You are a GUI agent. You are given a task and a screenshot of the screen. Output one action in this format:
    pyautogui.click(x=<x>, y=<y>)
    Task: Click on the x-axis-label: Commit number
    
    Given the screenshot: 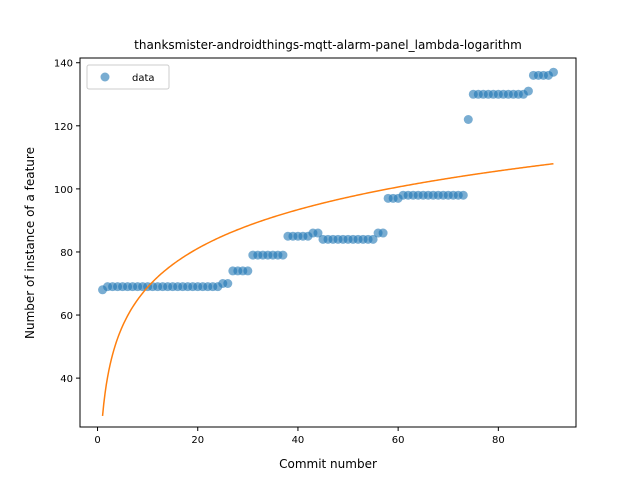 What is the action you would take?
    pyautogui.click(x=328, y=464)
    